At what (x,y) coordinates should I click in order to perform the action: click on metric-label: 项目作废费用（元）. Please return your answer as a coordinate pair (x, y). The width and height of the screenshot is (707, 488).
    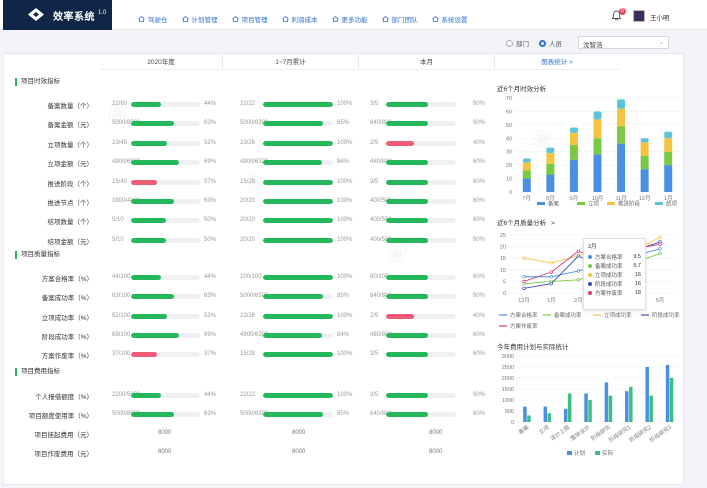
    Looking at the image, I should click on (64, 455).